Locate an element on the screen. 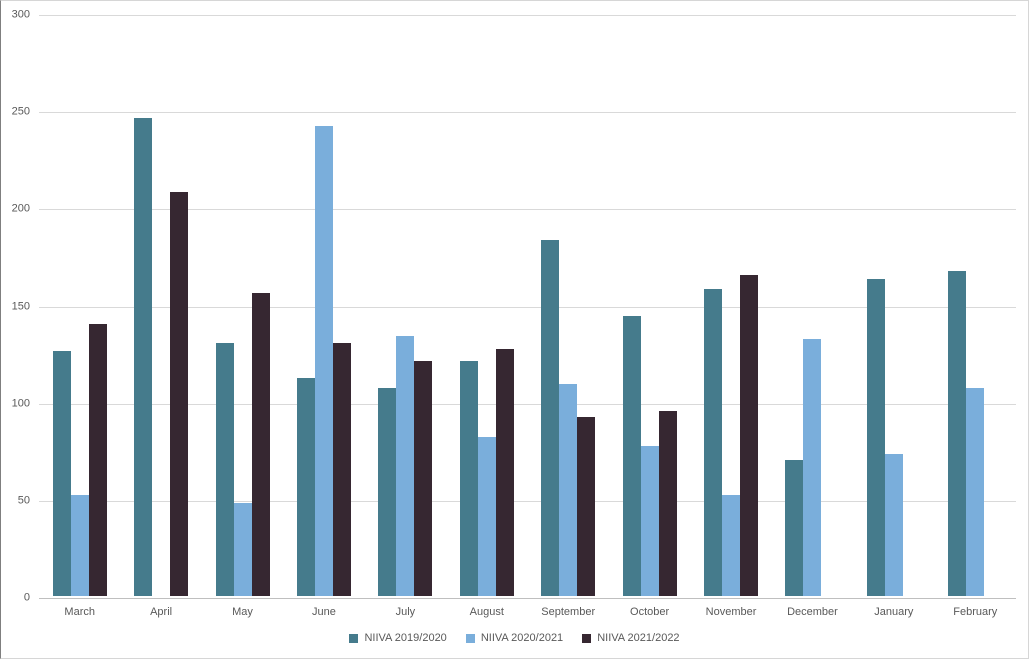 This screenshot has width=1029, height=659. legend-item: NIIVA 2019/2020 is located at coordinates (398, 638).